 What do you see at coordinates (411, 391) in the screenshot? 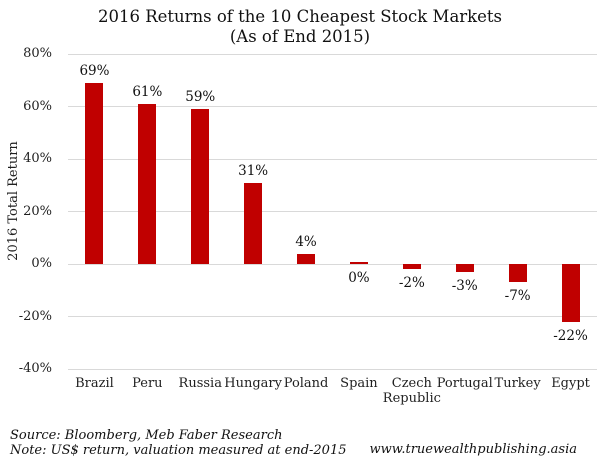
I see `x-axis-label-czech-republic: Czech Republic` at bounding box center [411, 391].